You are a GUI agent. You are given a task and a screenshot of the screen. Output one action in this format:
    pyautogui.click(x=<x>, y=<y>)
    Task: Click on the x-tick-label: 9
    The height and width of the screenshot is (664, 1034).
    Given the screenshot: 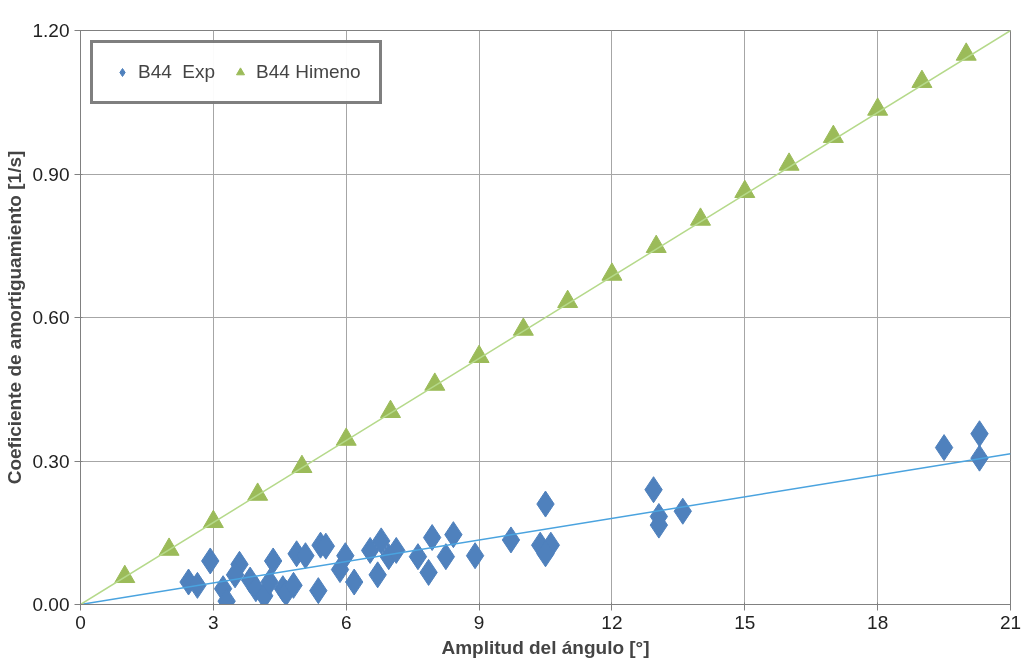 What is the action you would take?
    pyautogui.click(x=479, y=622)
    